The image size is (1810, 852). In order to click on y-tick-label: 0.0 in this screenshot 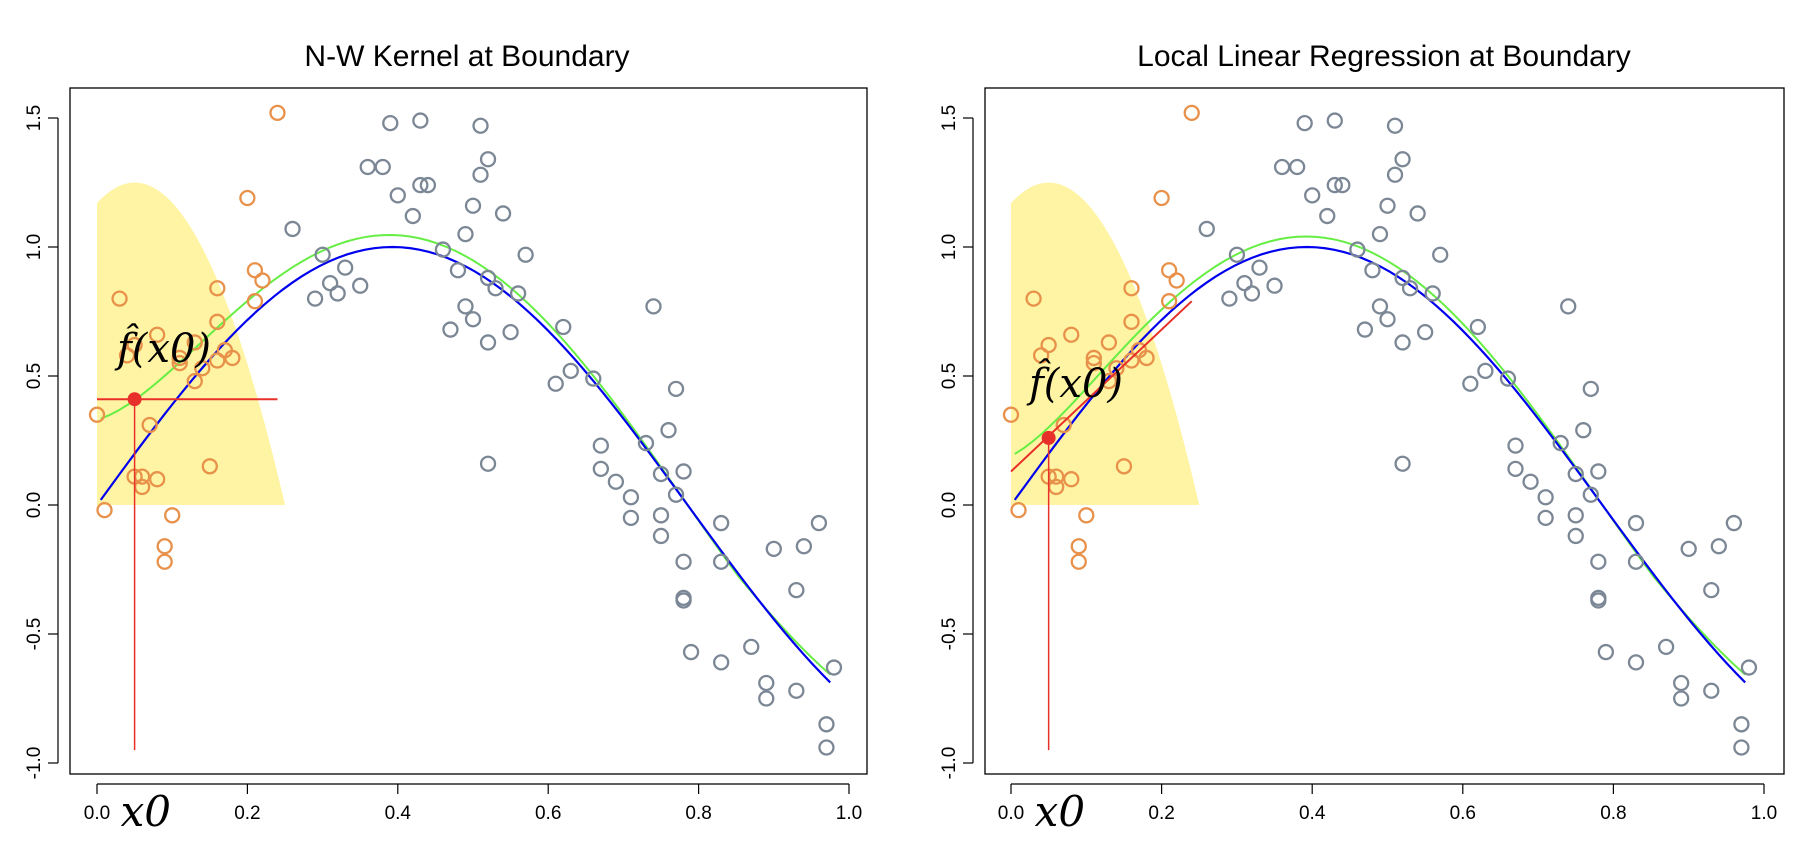, I will do `click(34, 505)`.